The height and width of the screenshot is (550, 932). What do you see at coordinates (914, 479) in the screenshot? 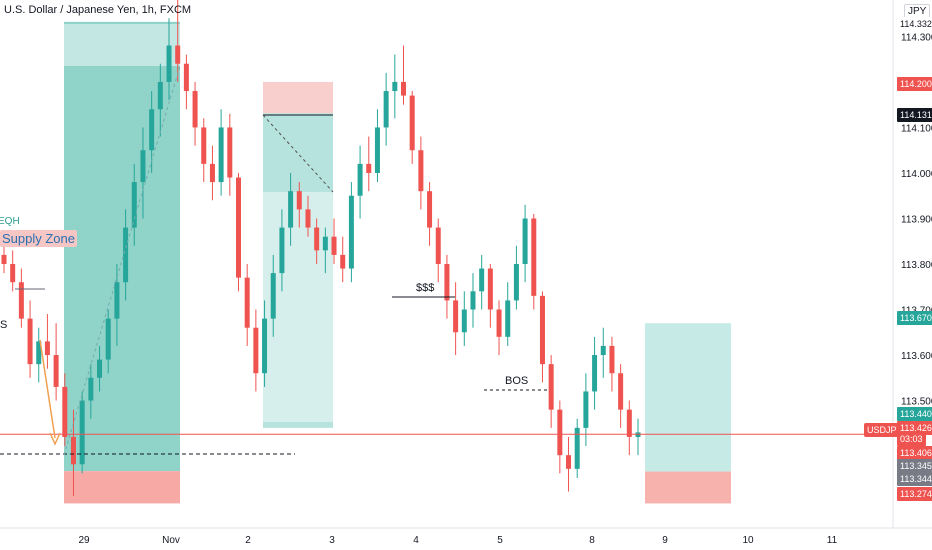
I see `price-tag: 113.344` at bounding box center [914, 479].